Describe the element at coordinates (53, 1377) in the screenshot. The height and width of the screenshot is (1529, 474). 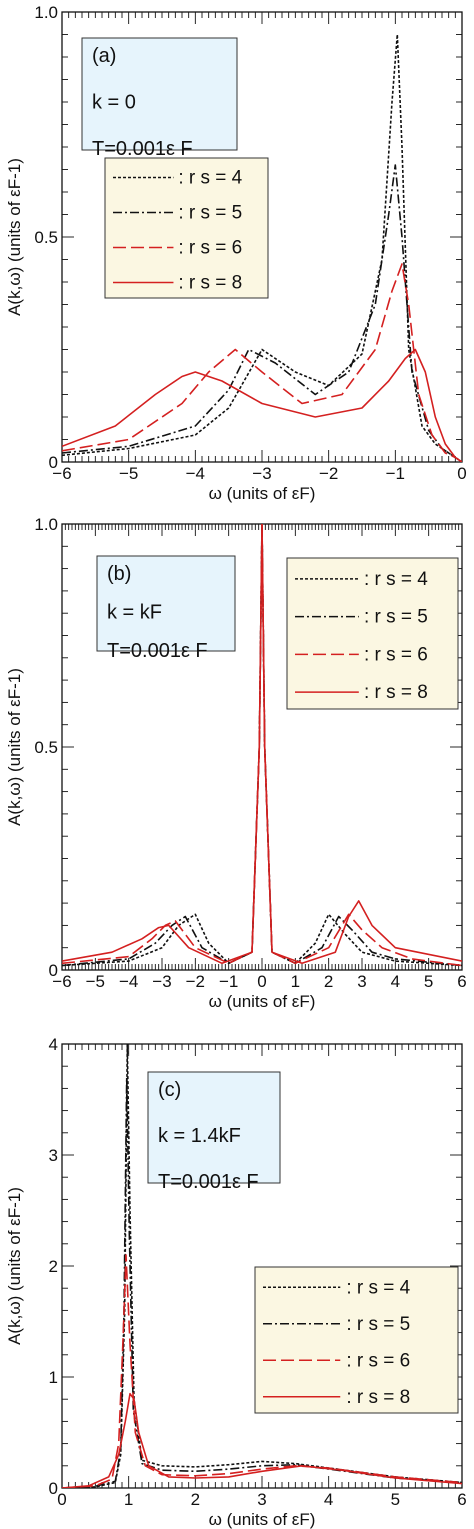
I see `y-tick-label: 1` at that location.